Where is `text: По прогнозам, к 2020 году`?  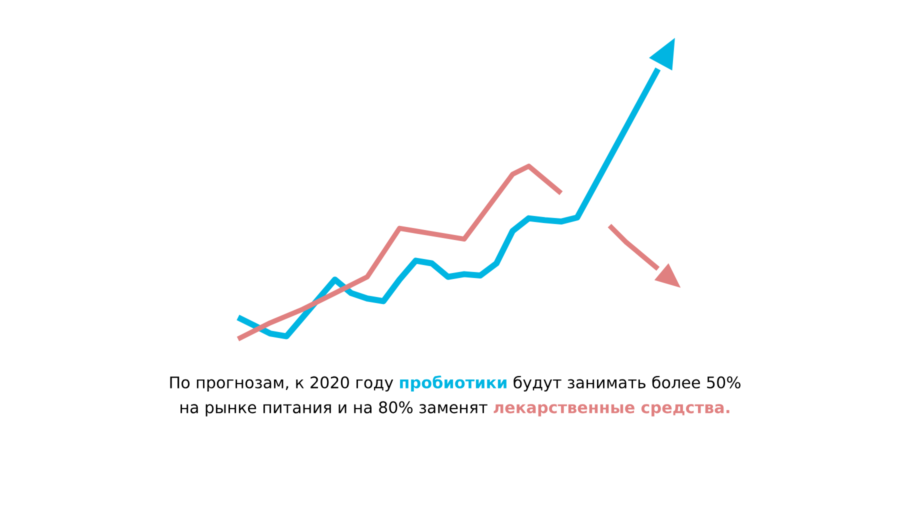
text: По прогнозам, к 2020 году is located at coordinates (282, 384).